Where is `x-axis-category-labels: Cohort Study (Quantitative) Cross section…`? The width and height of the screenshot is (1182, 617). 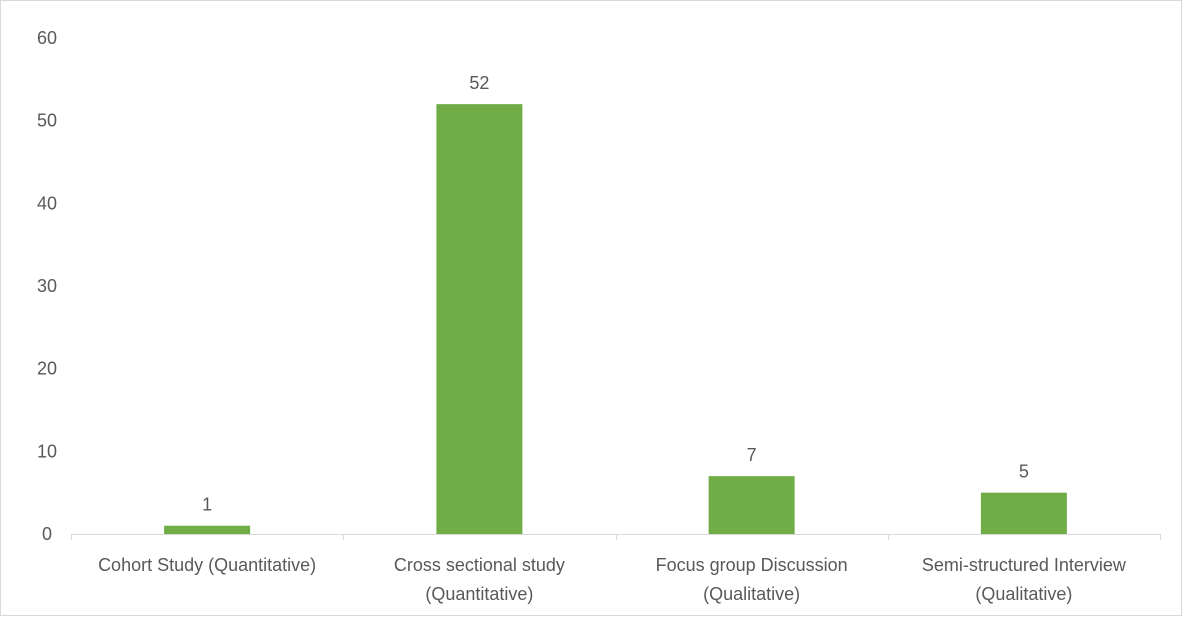 x-axis-category-labels: Cohort Study (Quantitative) Cross section… is located at coordinates (612, 579).